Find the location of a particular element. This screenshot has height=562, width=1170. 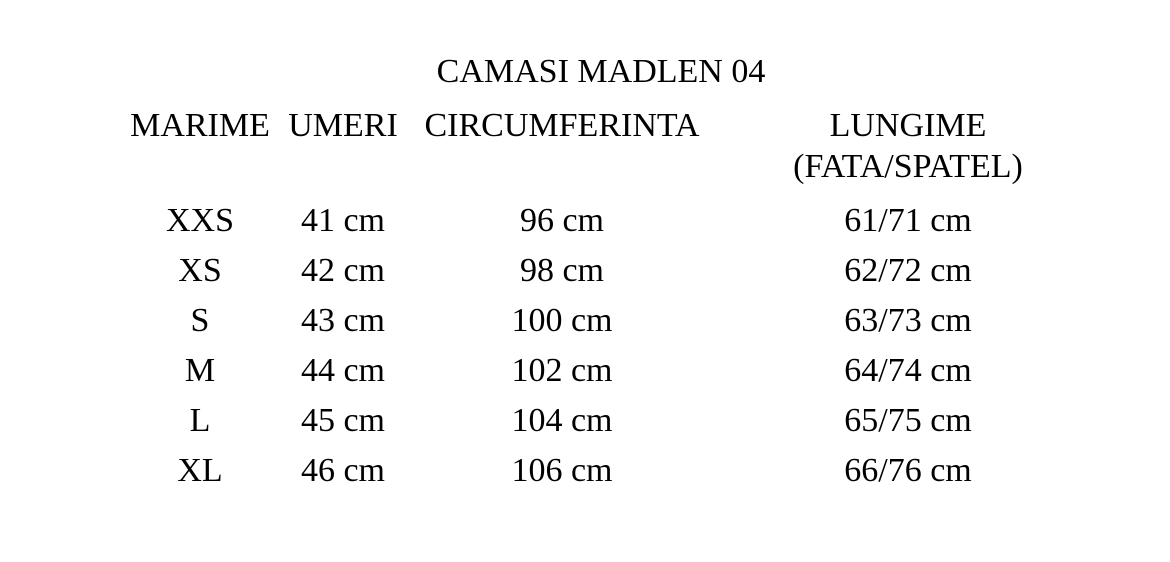

table-row: XL 46 cm 106 cm 66/76 cm is located at coordinates (601, 471).